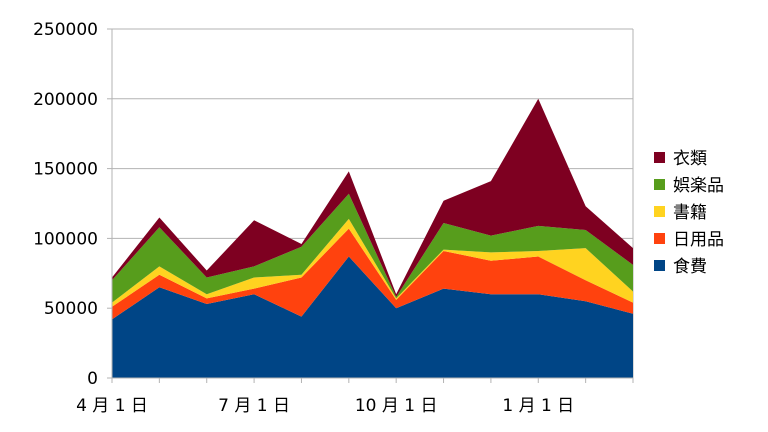 This screenshot has width=768, height=432. Describe the element at coordinates (65, 239) in the screenshot. I see `y-tick-label-2: 100000` at that location.